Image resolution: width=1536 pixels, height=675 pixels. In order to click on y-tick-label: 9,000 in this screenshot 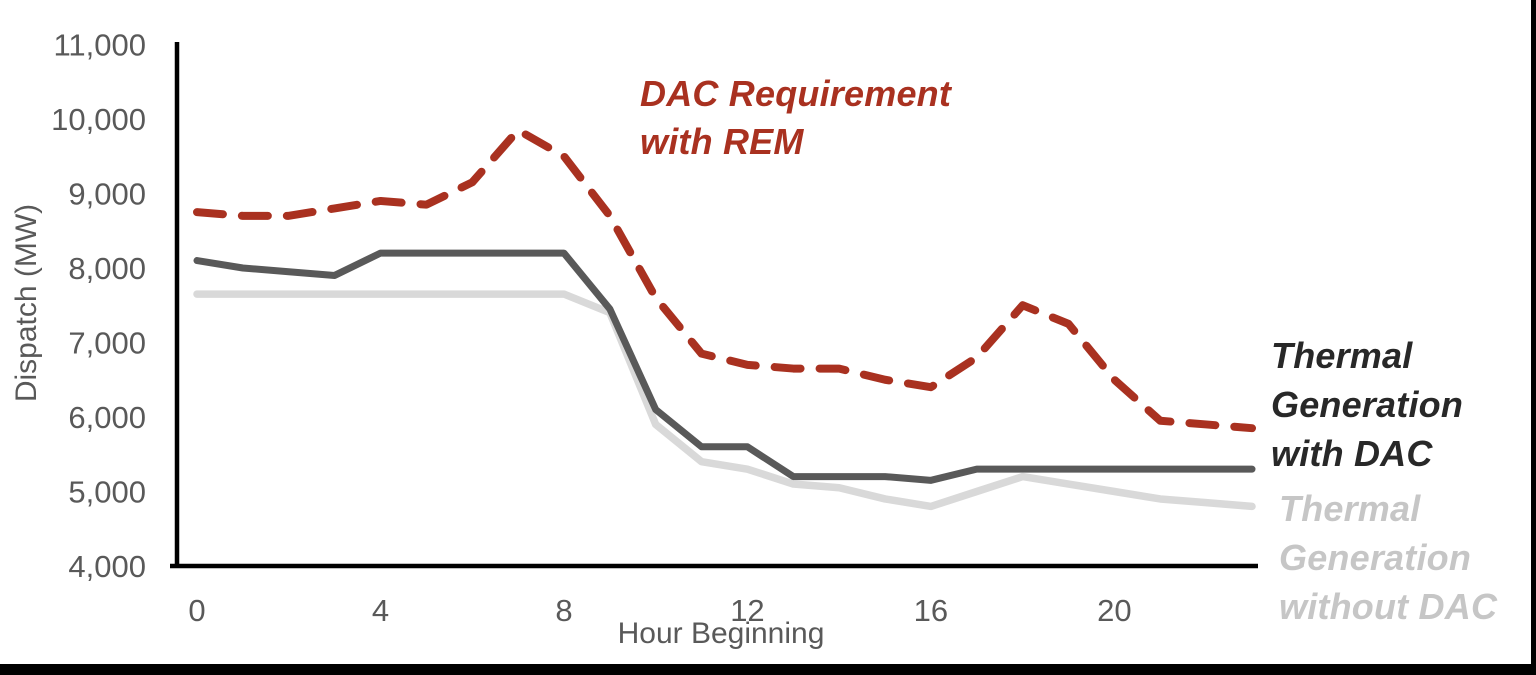, I will do `click(107, 194)`.